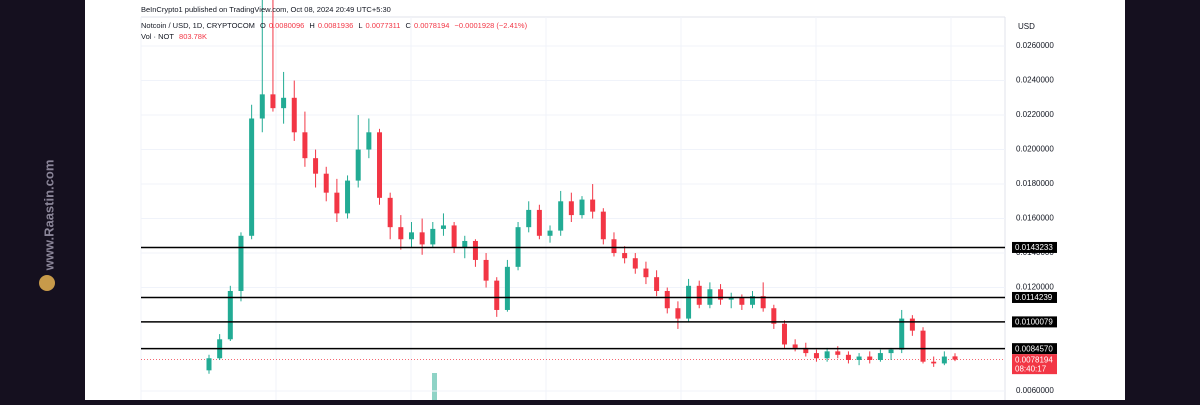  I want to click on watermark: www.Raastin.com, so click(48, 216).